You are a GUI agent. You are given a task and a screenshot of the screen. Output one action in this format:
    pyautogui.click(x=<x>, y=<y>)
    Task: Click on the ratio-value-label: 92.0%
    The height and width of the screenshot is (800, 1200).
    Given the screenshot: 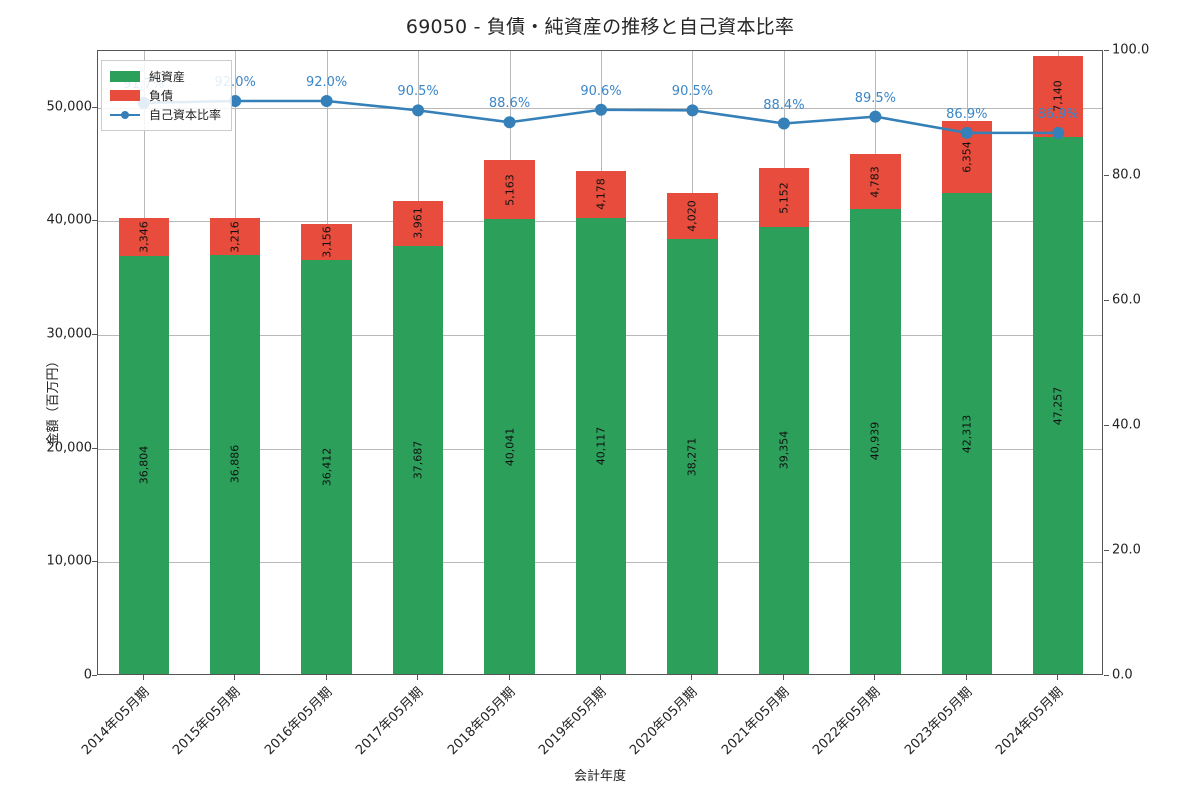 What is the action you would take?
    pyautogui.click(x=326, y=82)
    